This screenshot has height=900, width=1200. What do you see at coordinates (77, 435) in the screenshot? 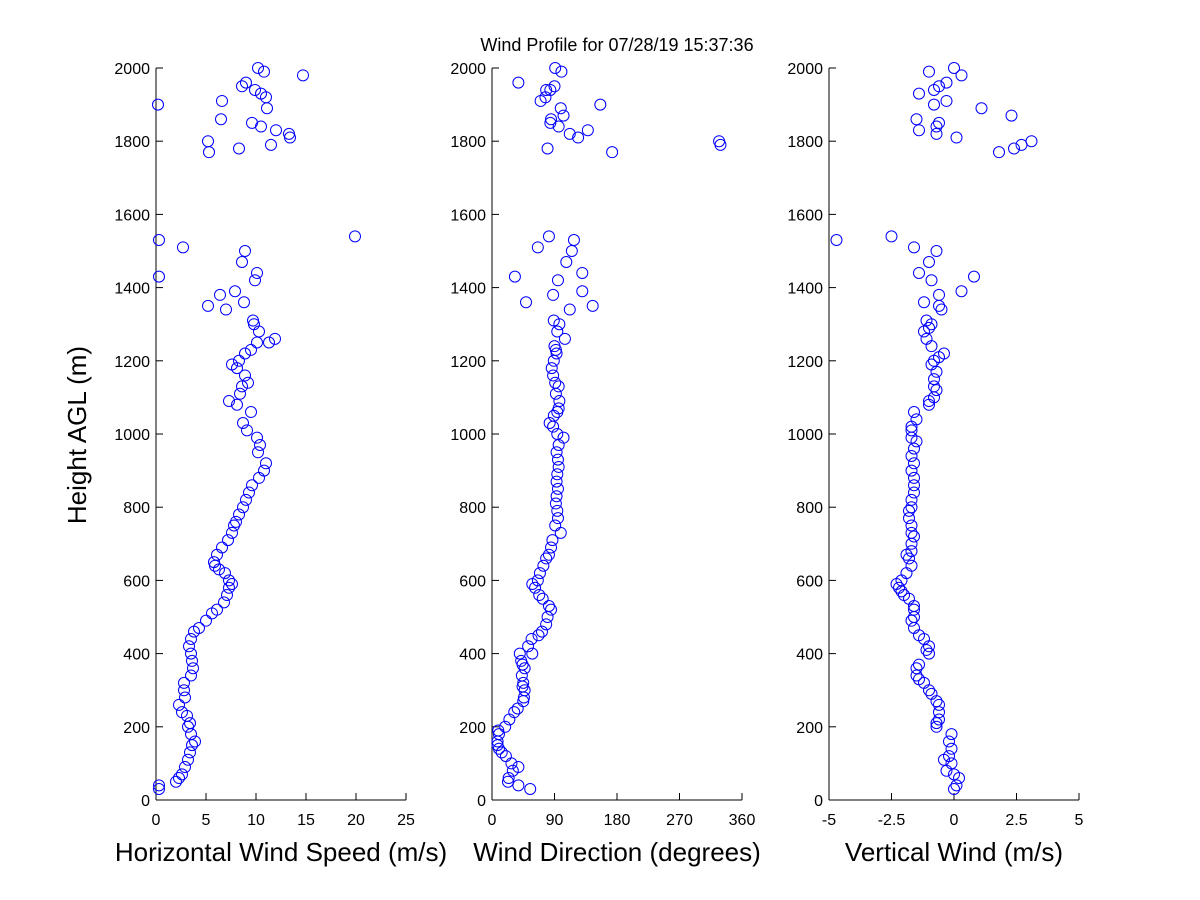
I see `y-axis-label: Height AGL (m)` at bounding box center [77, 435].